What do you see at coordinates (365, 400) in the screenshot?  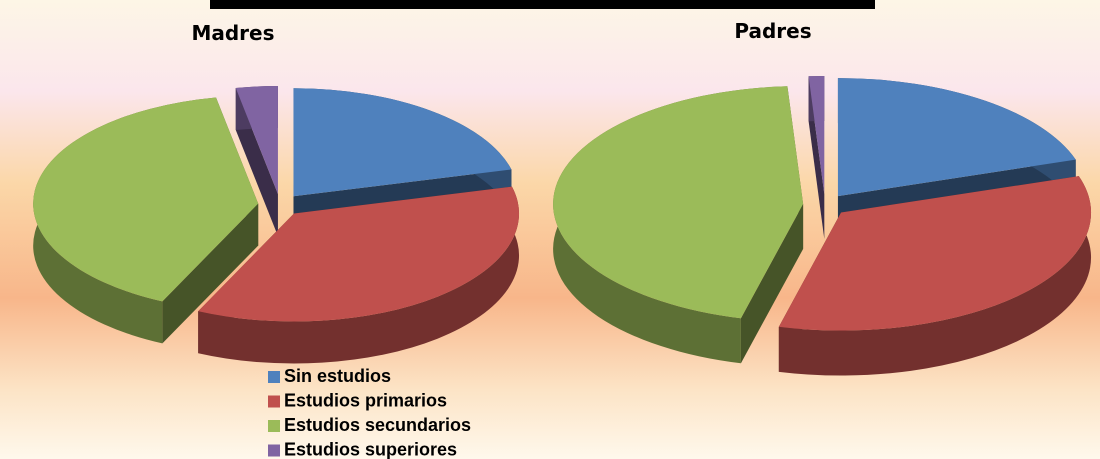 I see `legend-label: Estudios primarios` at bounding box center [365, 400].